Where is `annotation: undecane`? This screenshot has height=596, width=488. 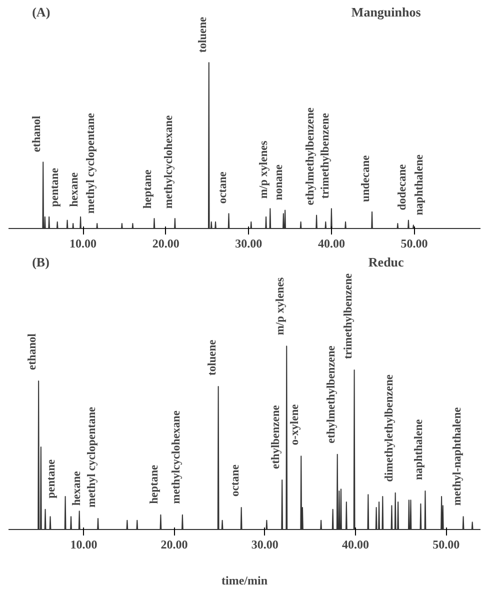
annotation: undecane is located at coordinates (366, 178).